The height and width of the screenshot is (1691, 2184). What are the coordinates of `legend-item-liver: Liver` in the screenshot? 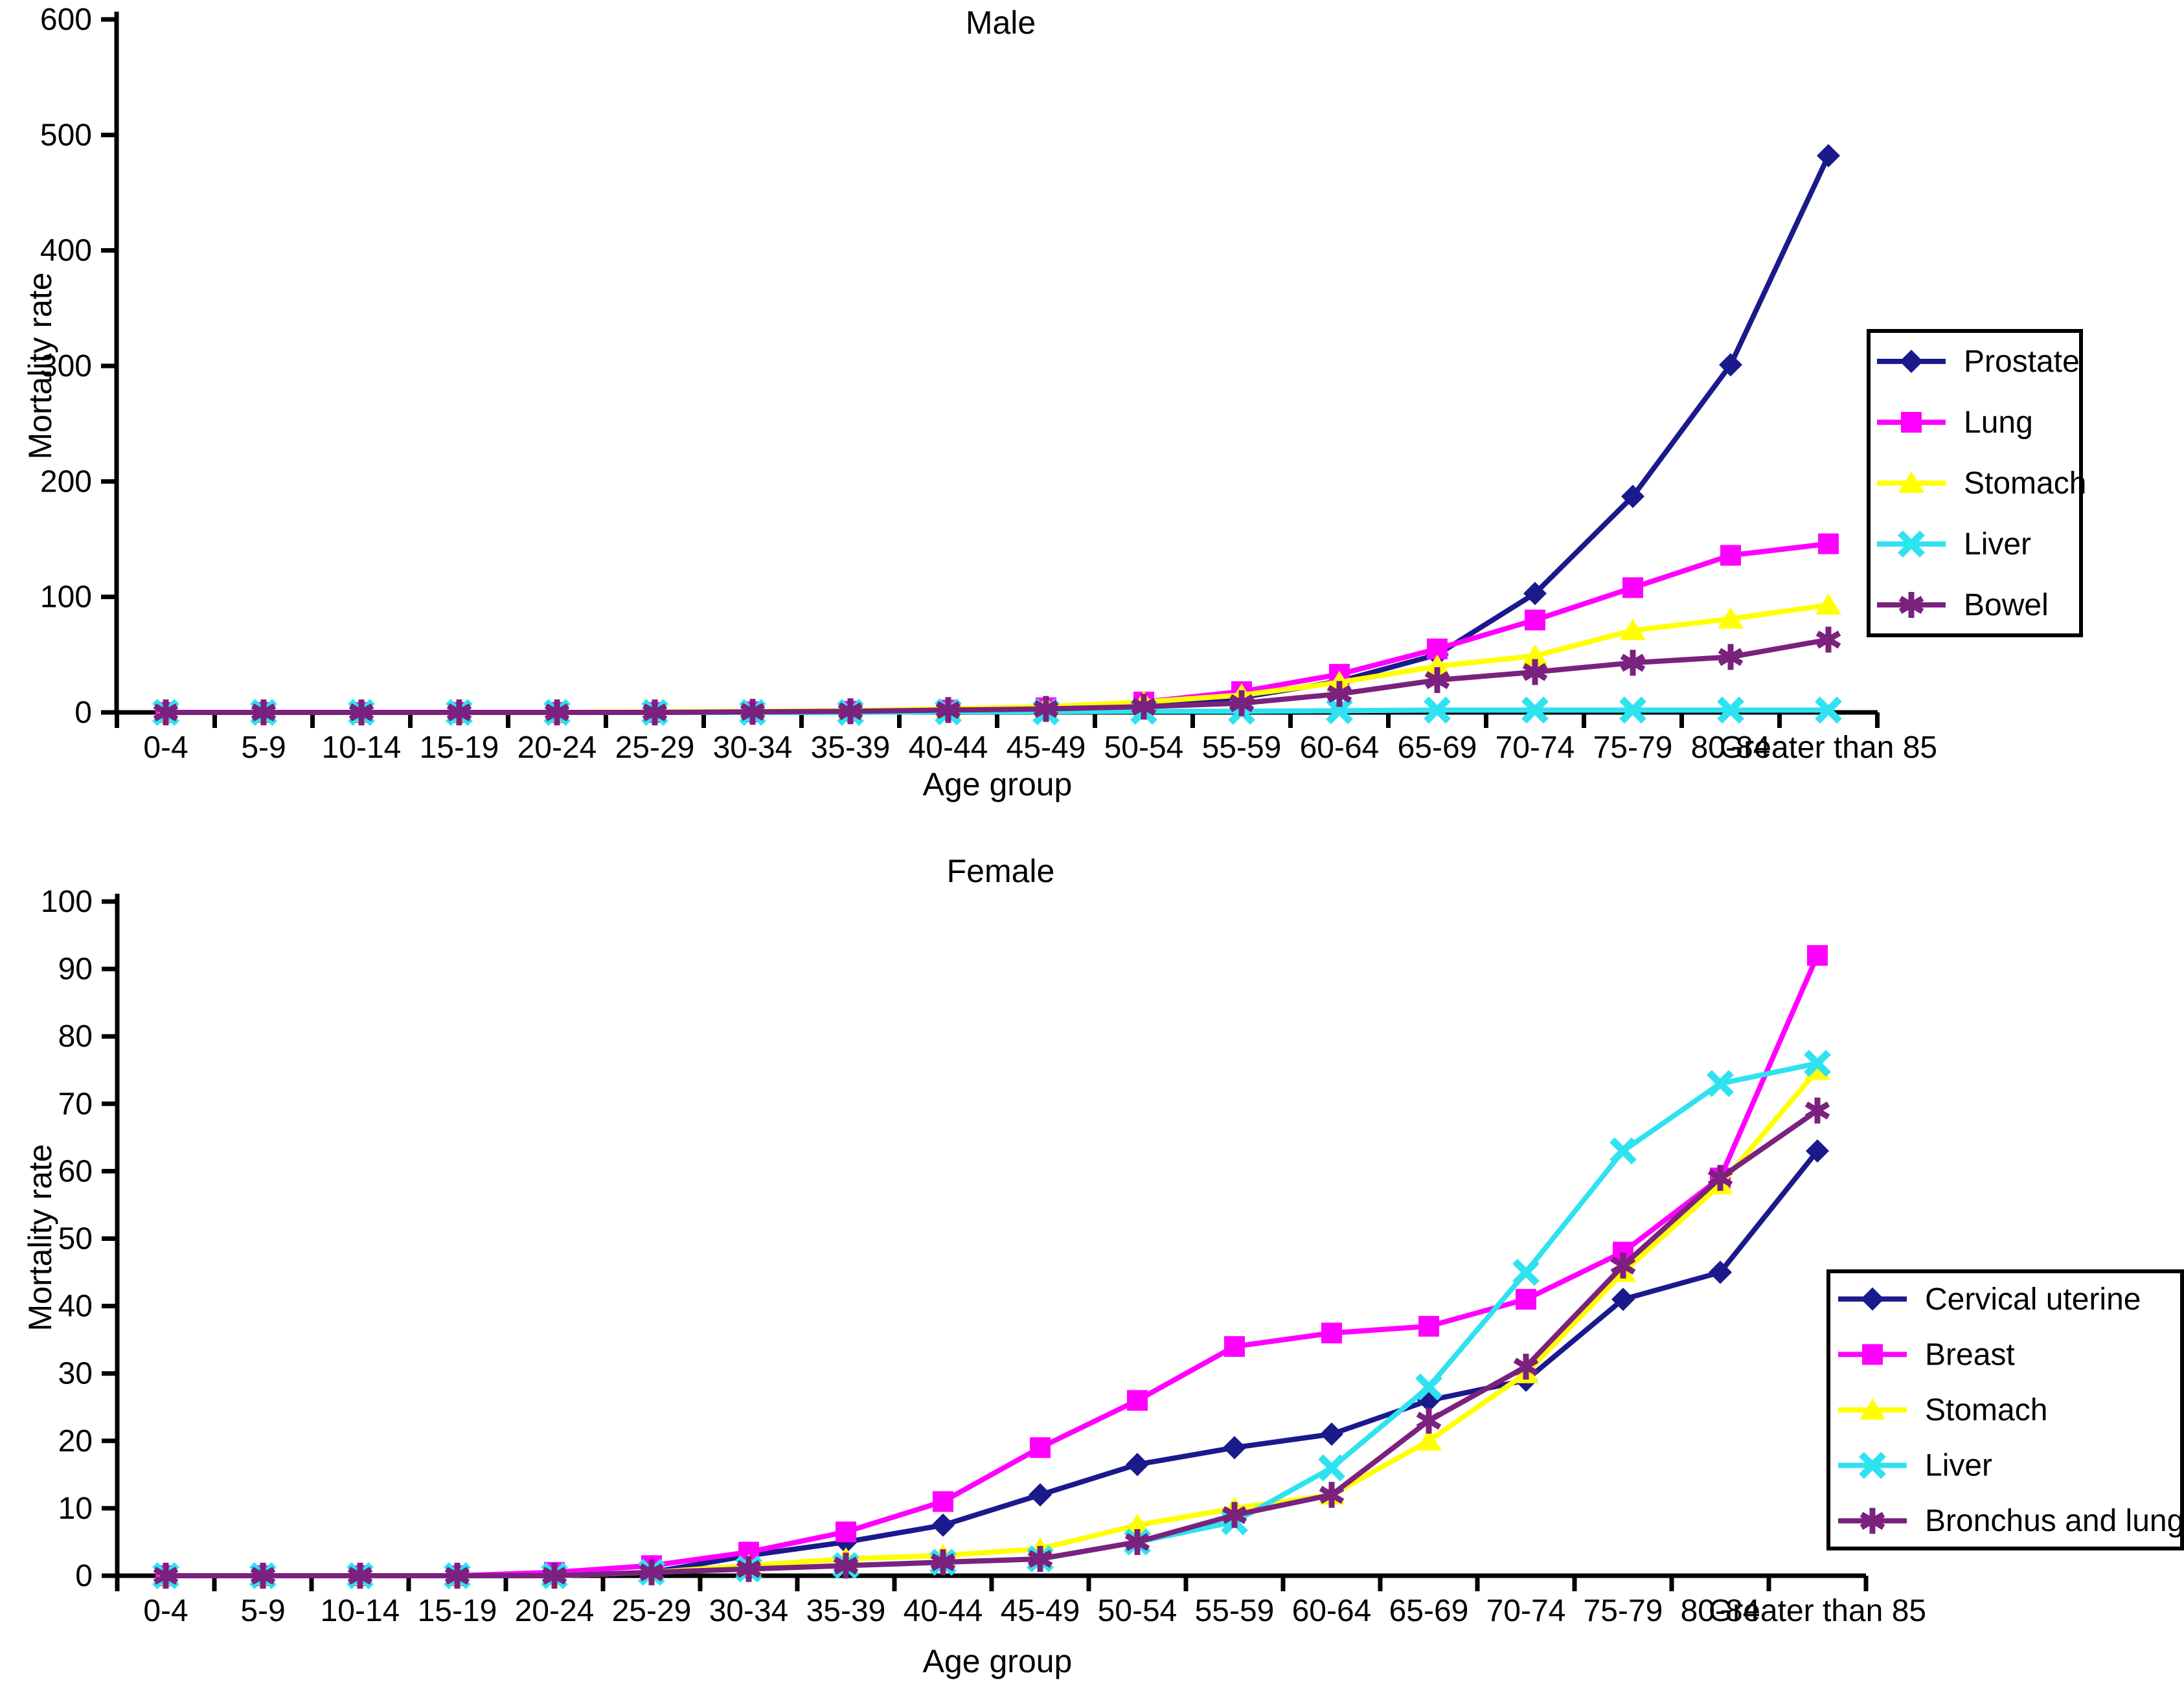 It's located at (1954, 544).